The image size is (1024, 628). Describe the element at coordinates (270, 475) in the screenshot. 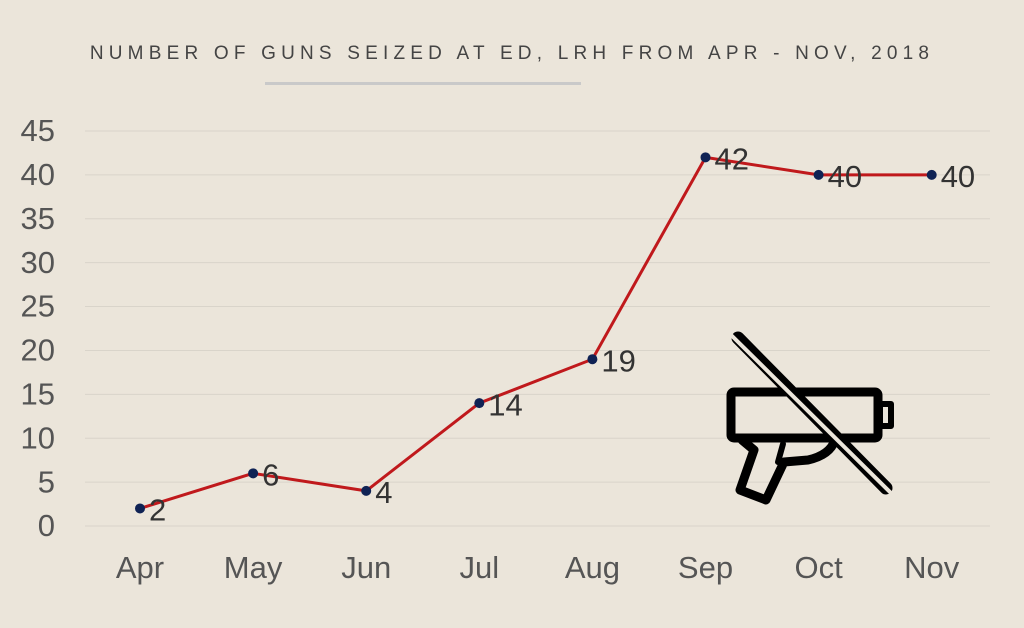

I see `data-label: 6` at that location.